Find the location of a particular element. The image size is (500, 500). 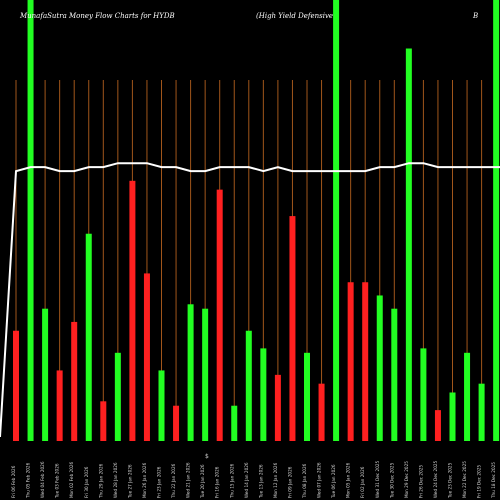

company-name-tail: B is located at coordinates (476, 16).